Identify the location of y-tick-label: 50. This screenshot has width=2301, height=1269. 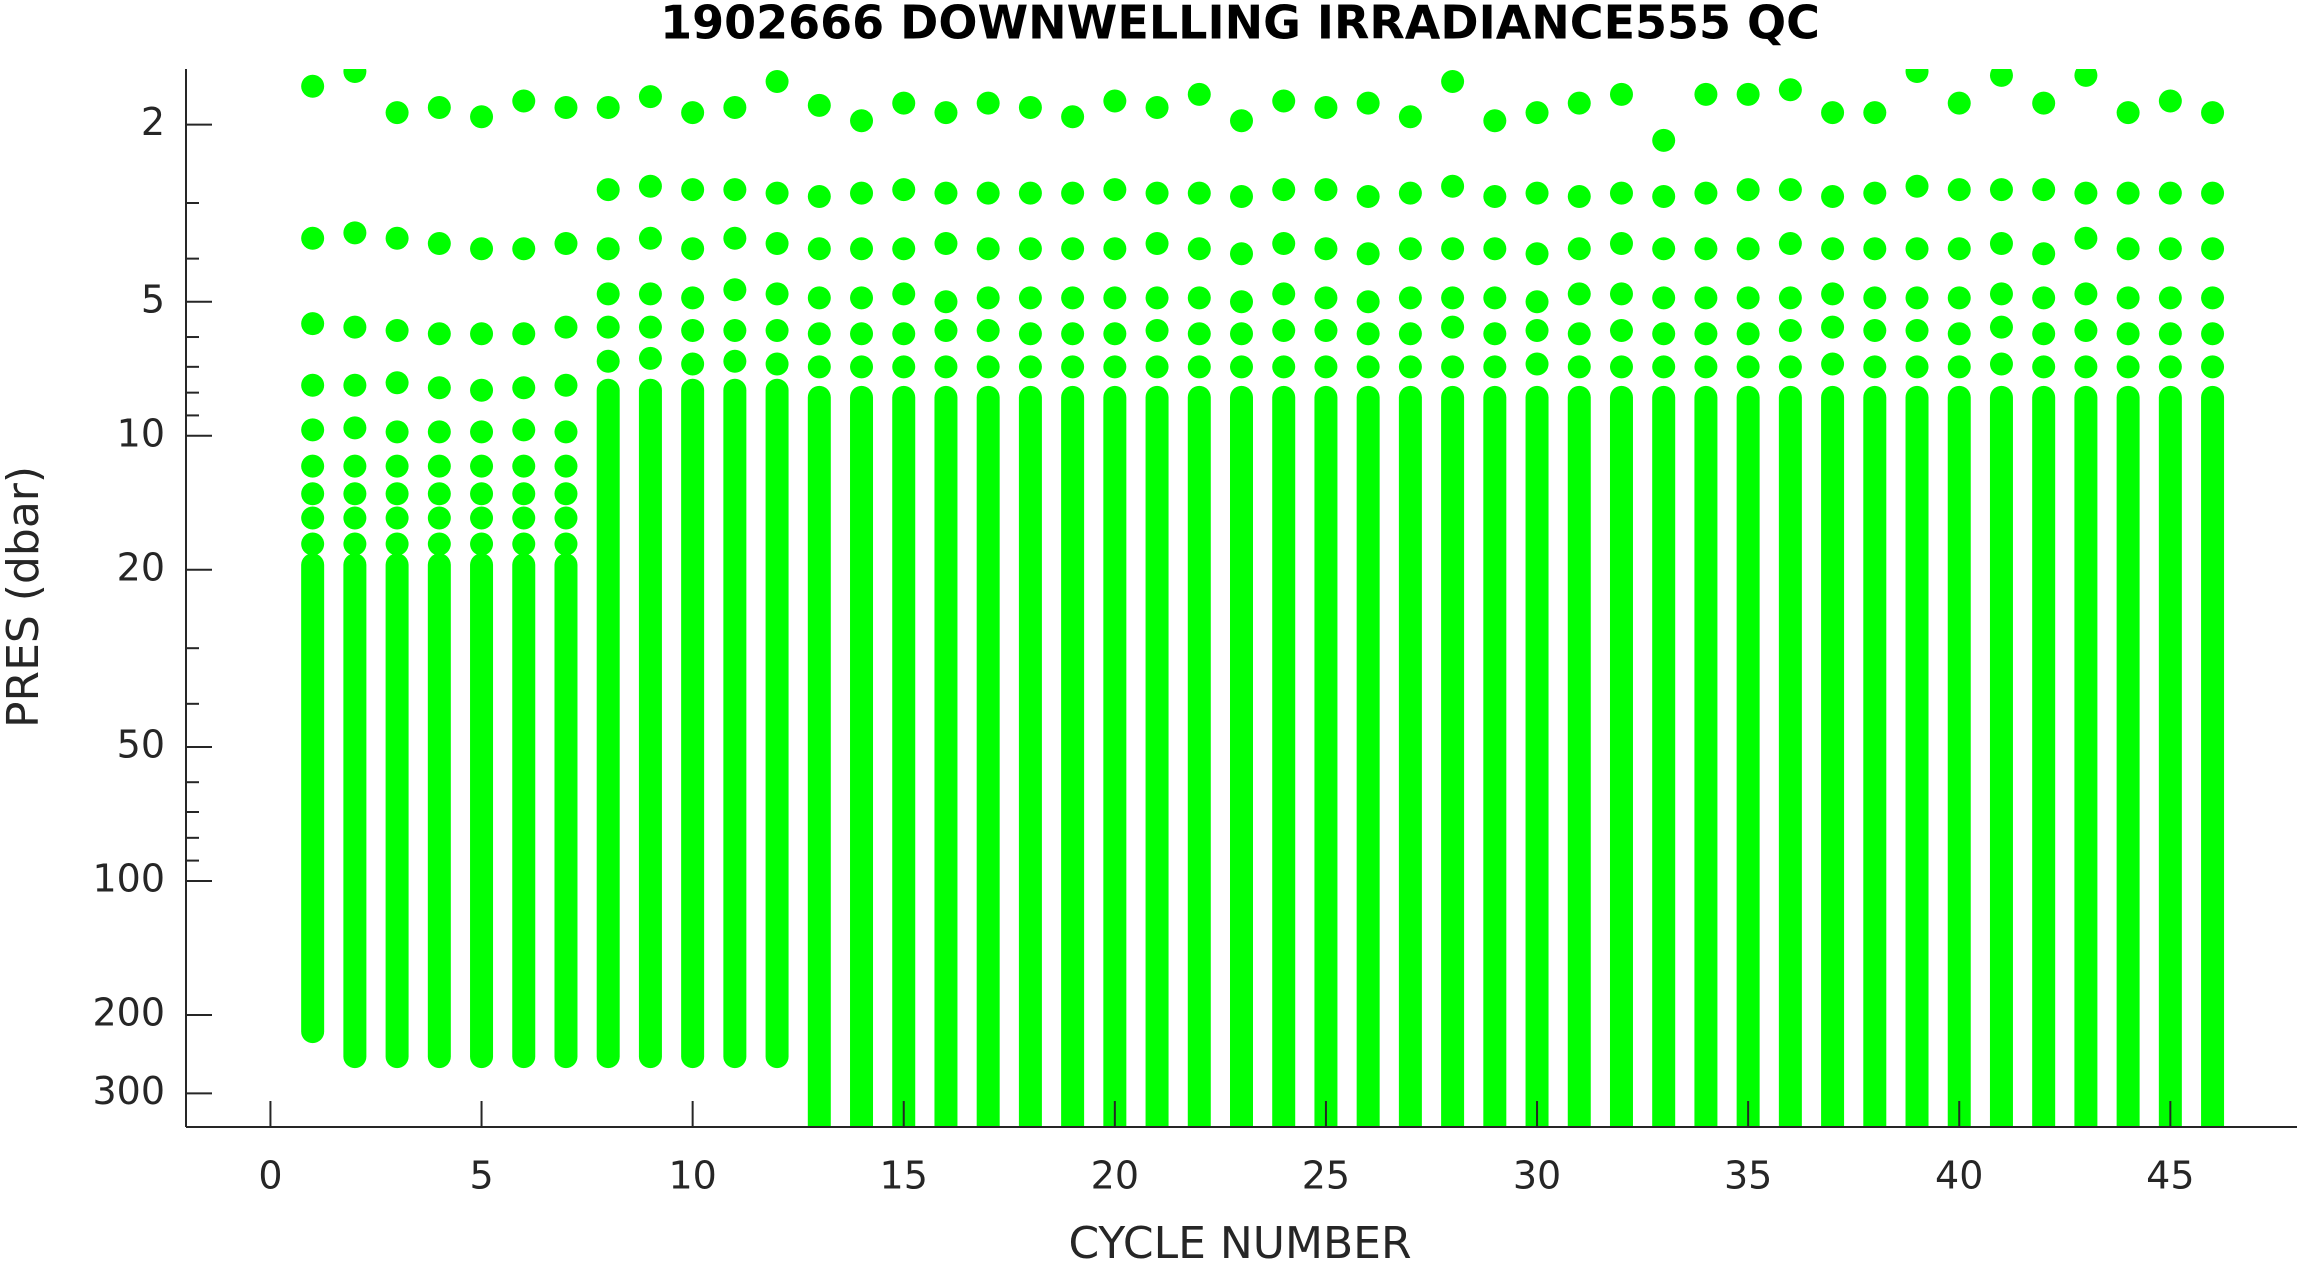
(141, 744).